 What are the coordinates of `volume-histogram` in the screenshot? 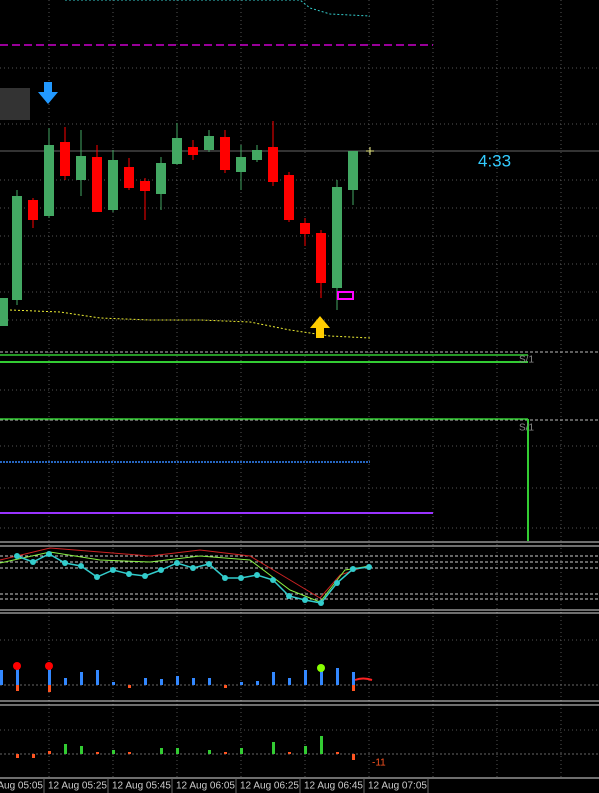 It's located at (299, 748).